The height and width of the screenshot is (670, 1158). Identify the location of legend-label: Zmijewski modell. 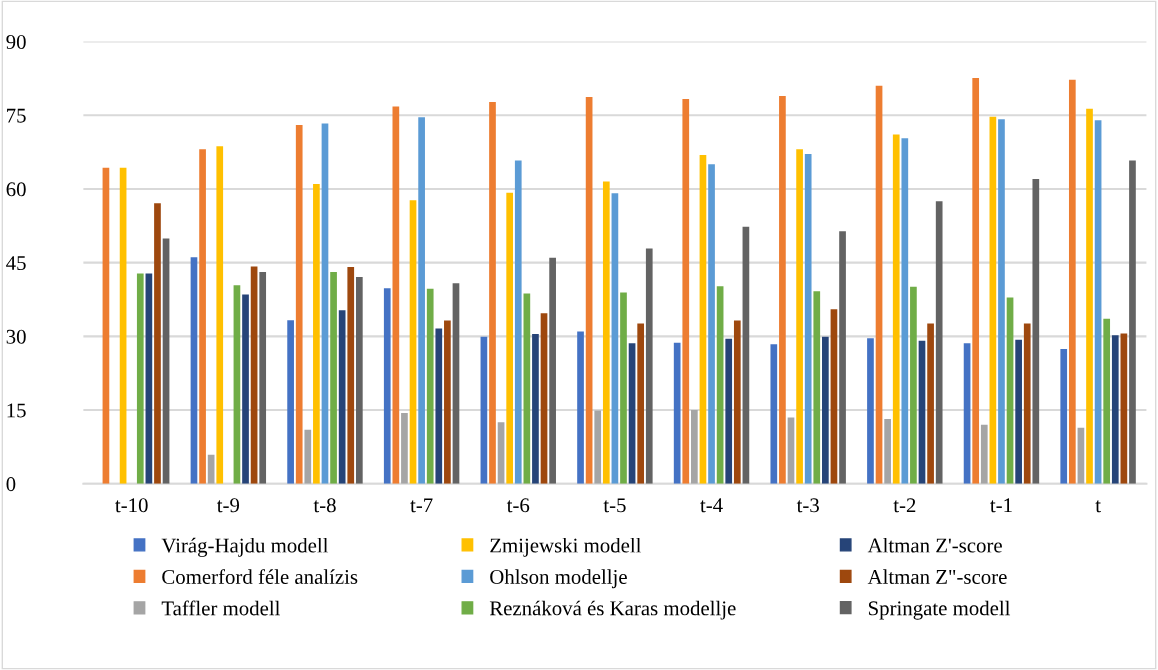
(566, 547).